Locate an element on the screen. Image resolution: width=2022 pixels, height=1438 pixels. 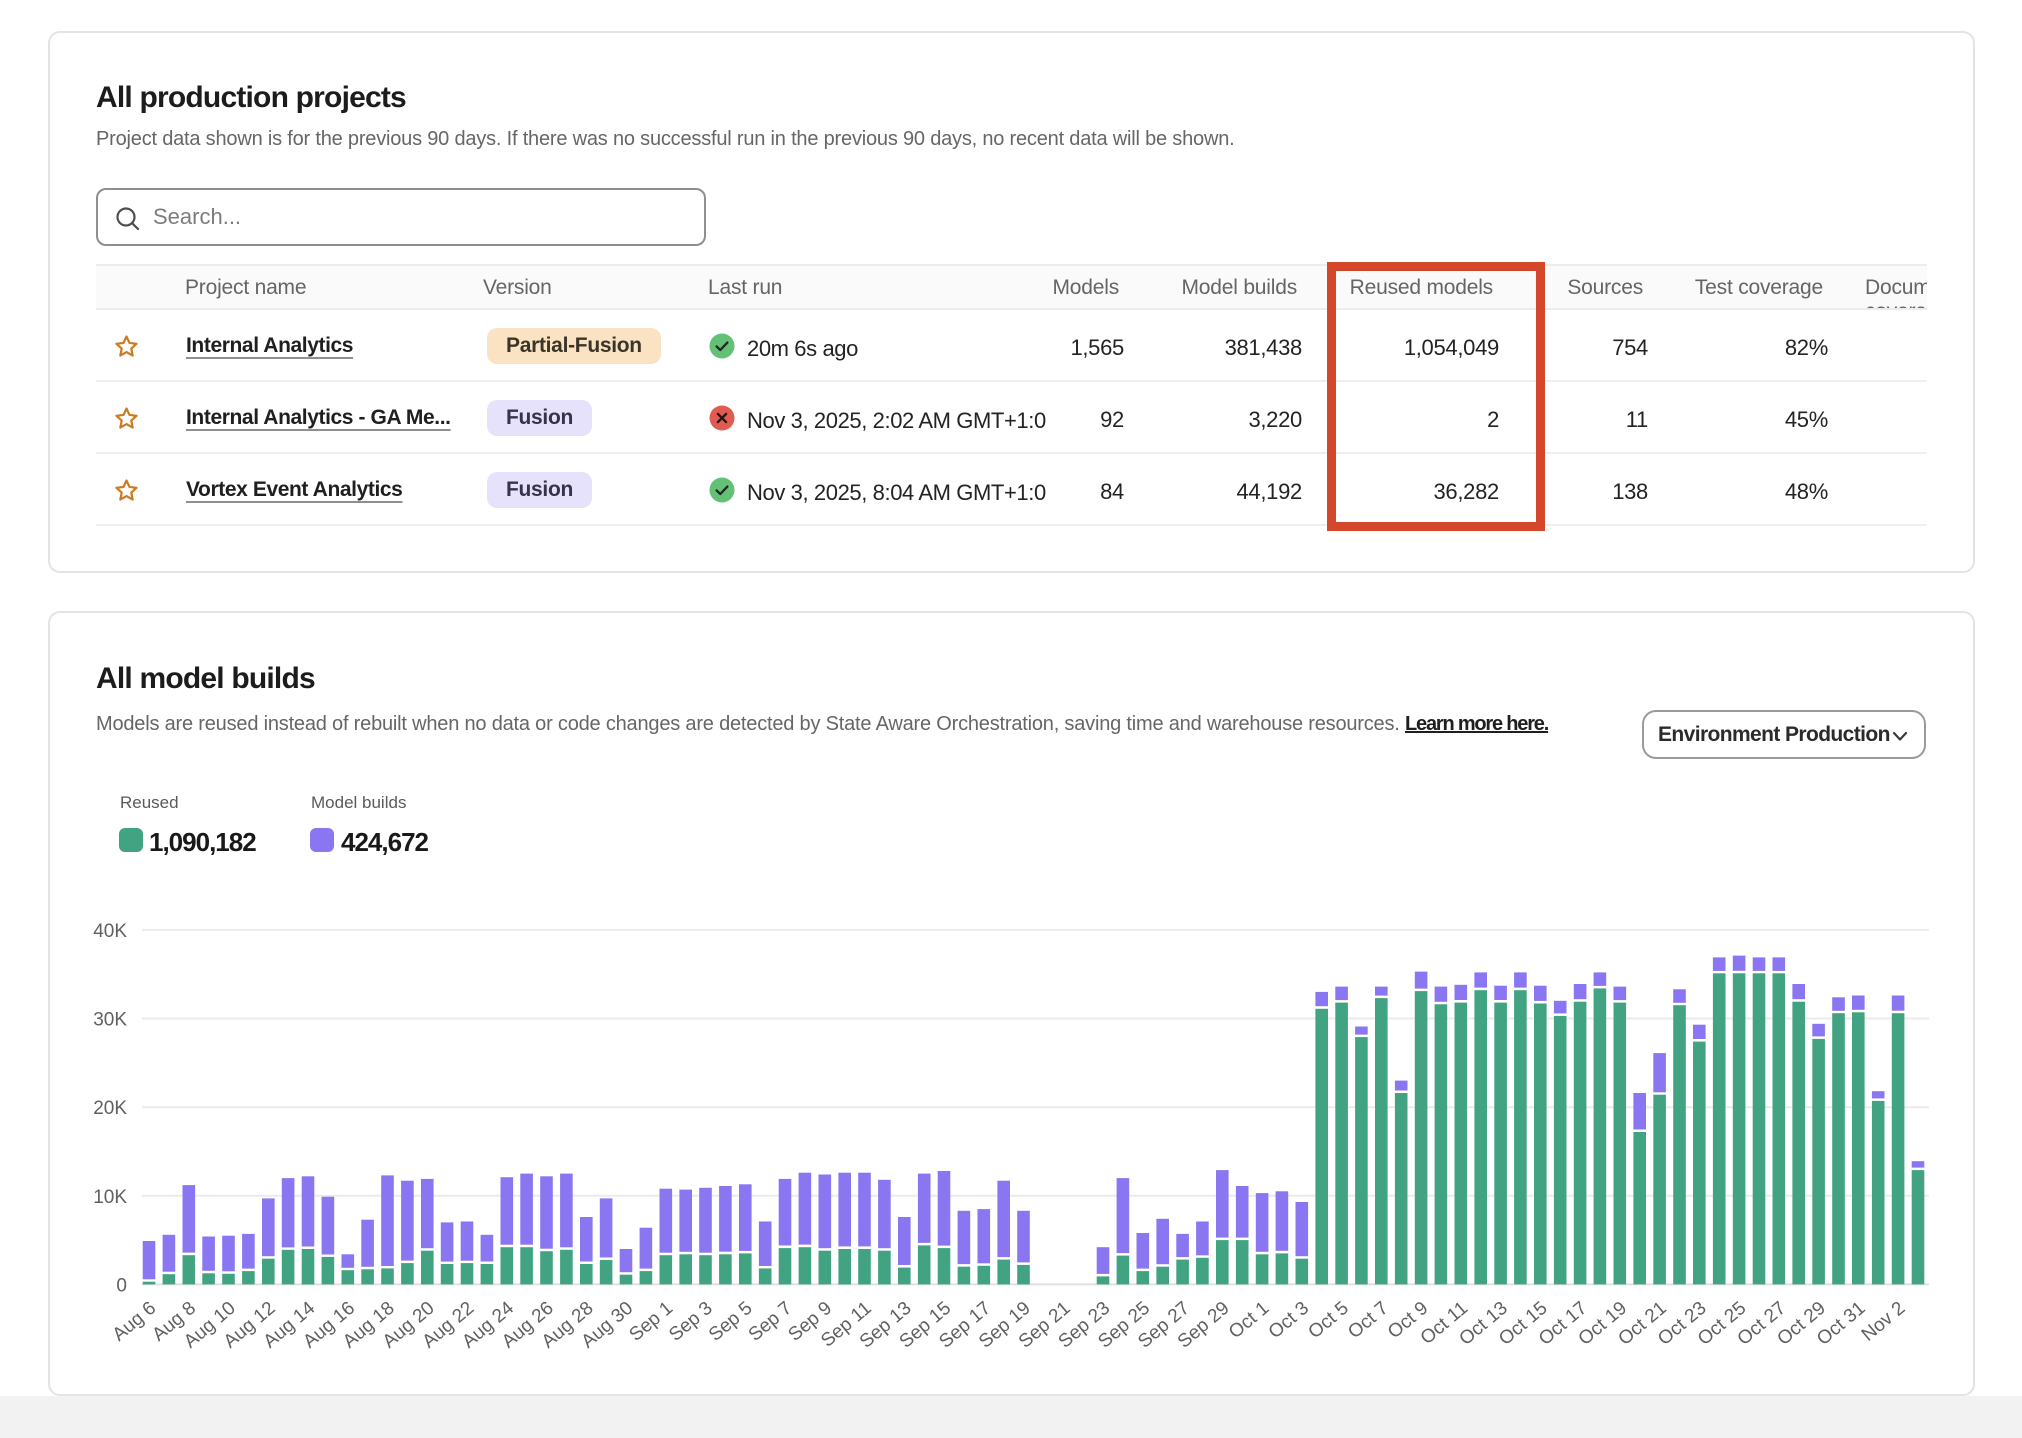
svg-text: 30K is located at coordinates (110, 1020).